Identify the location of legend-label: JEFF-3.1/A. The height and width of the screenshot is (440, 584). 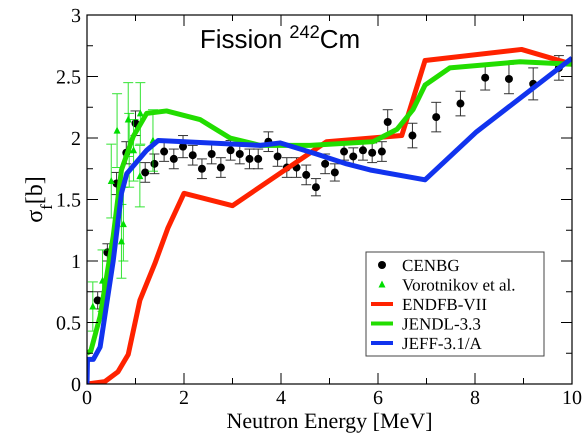
(442, 343).